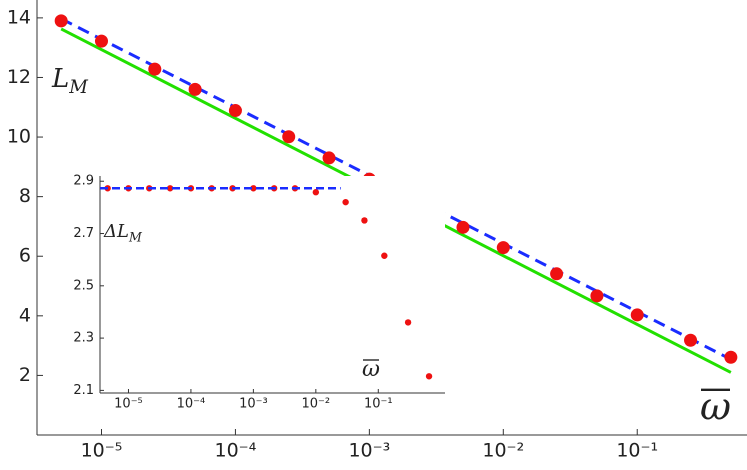 The image size is (747, 470). I want to click on y-tick-label: 4, so click(25, 315).